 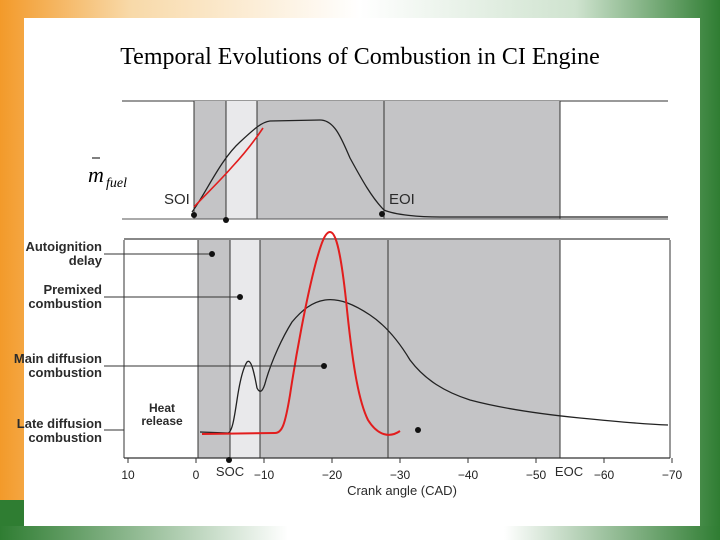 What do you see at coordinates (402, 490) in the screenshot?
I see `x-axis-label: Crank angle (CAD)` at bounding box center [402, 490].